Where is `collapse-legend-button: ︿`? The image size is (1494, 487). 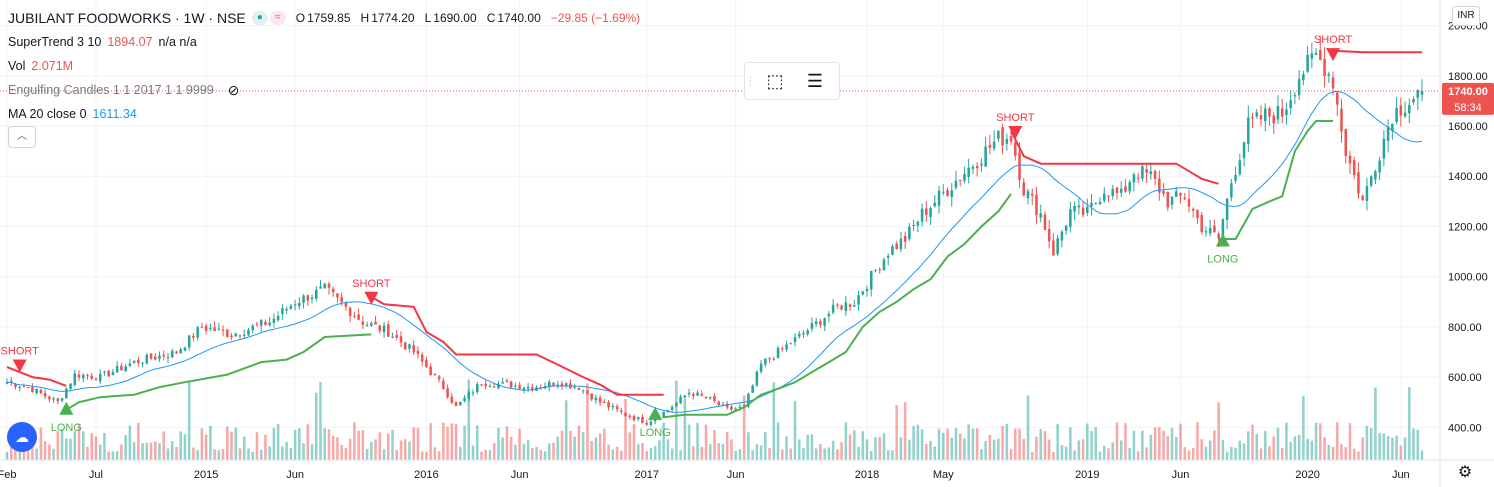 collapse-legend-button: ︿ is located at coordinates (22, 137).